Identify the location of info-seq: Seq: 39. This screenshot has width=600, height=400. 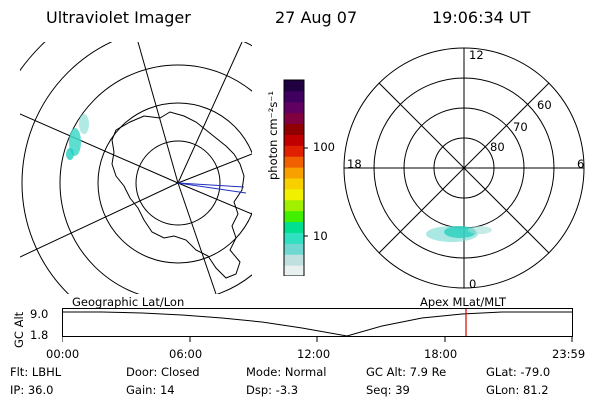
(388, 390).